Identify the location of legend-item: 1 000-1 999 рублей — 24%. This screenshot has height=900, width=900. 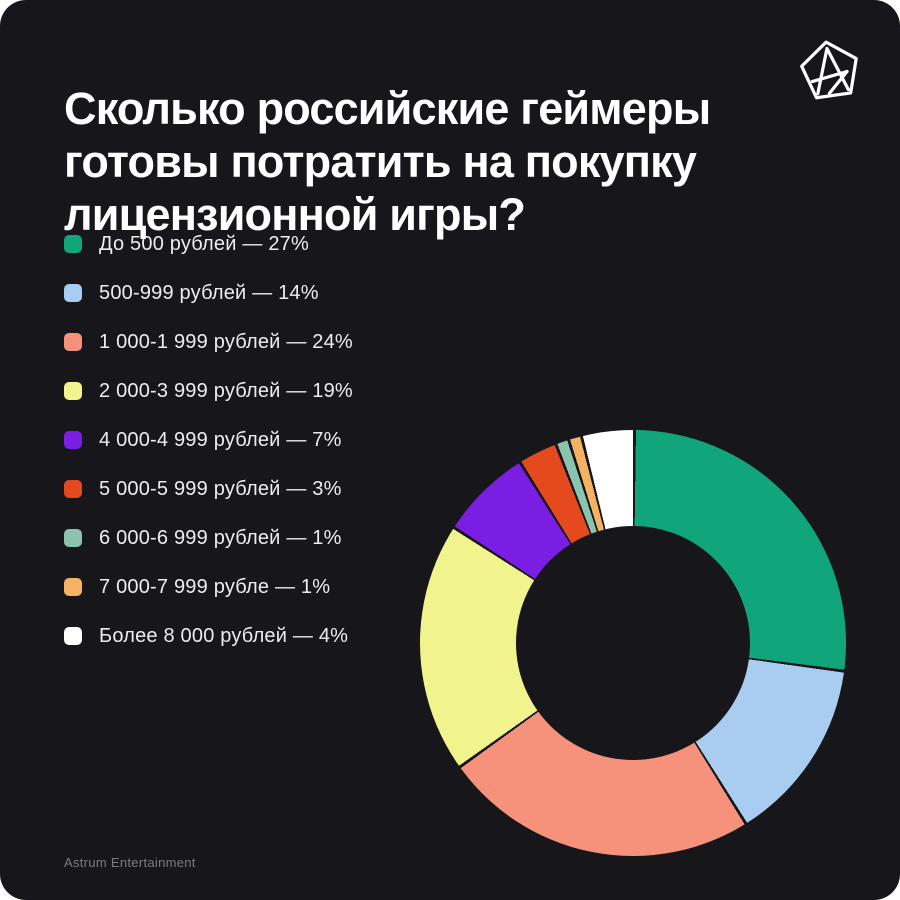
(208, 342).